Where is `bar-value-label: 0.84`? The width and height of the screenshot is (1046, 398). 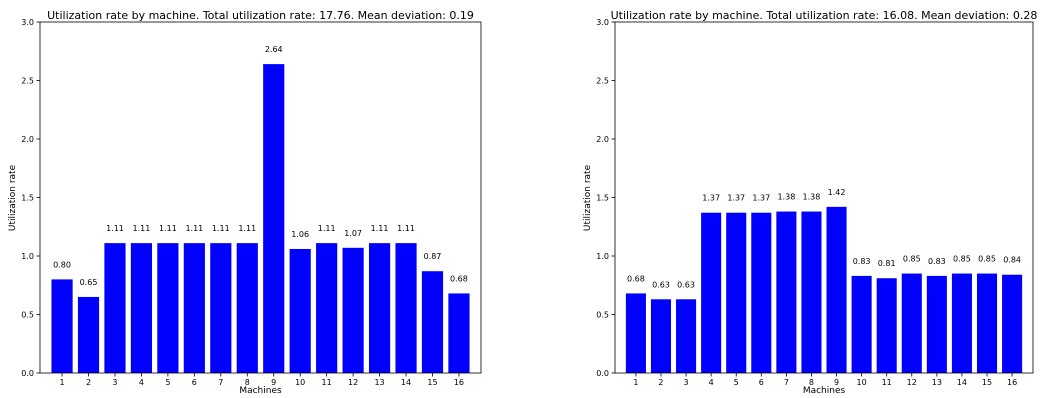 bar-value-label: 0.84 is located at coordinates (1012, 260).